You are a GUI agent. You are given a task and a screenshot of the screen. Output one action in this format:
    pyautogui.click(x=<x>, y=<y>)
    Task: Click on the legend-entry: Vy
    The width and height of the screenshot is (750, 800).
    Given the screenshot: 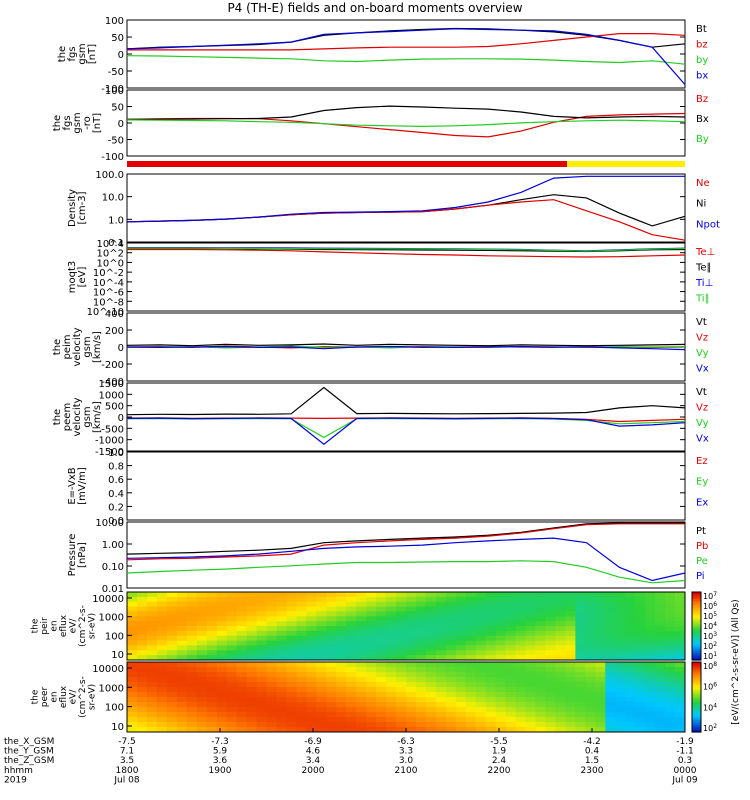 What is the action you would take?
    pyautogui.click(x=702, y=353)
    